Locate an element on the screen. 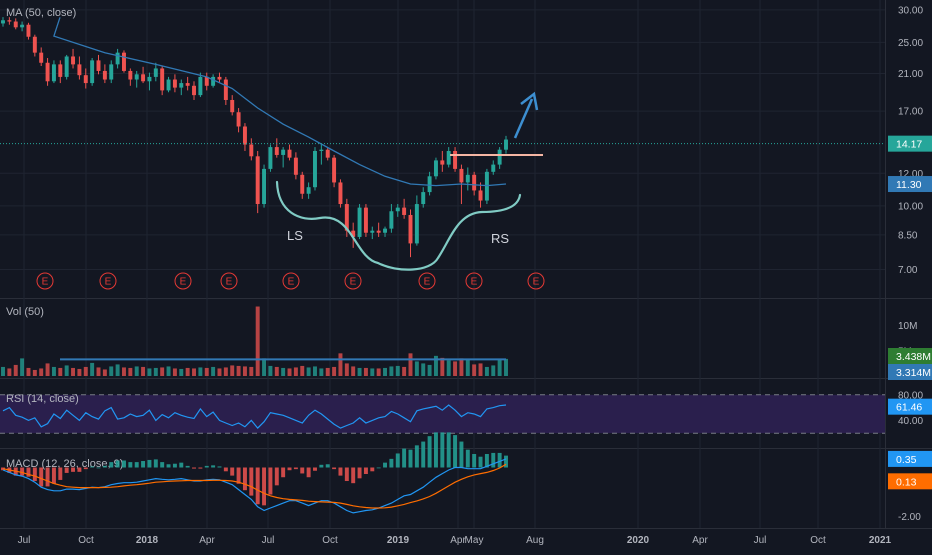 The image size is (932, 555). breakout-arrow-head is located at coordinates (529, 101).